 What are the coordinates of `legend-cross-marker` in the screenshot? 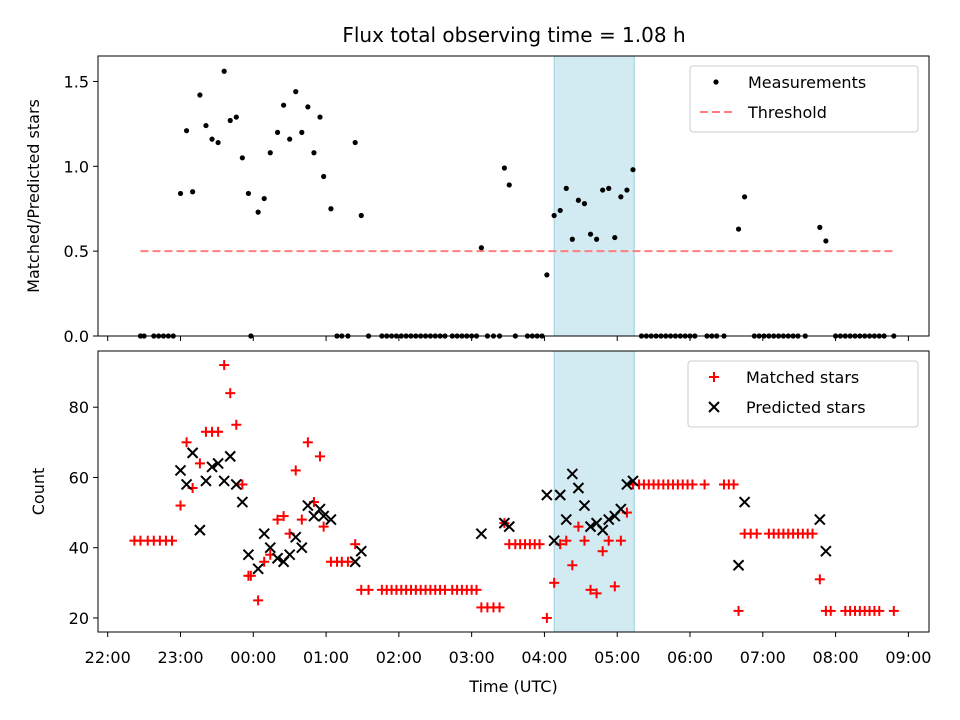 It's located at (714, 407).